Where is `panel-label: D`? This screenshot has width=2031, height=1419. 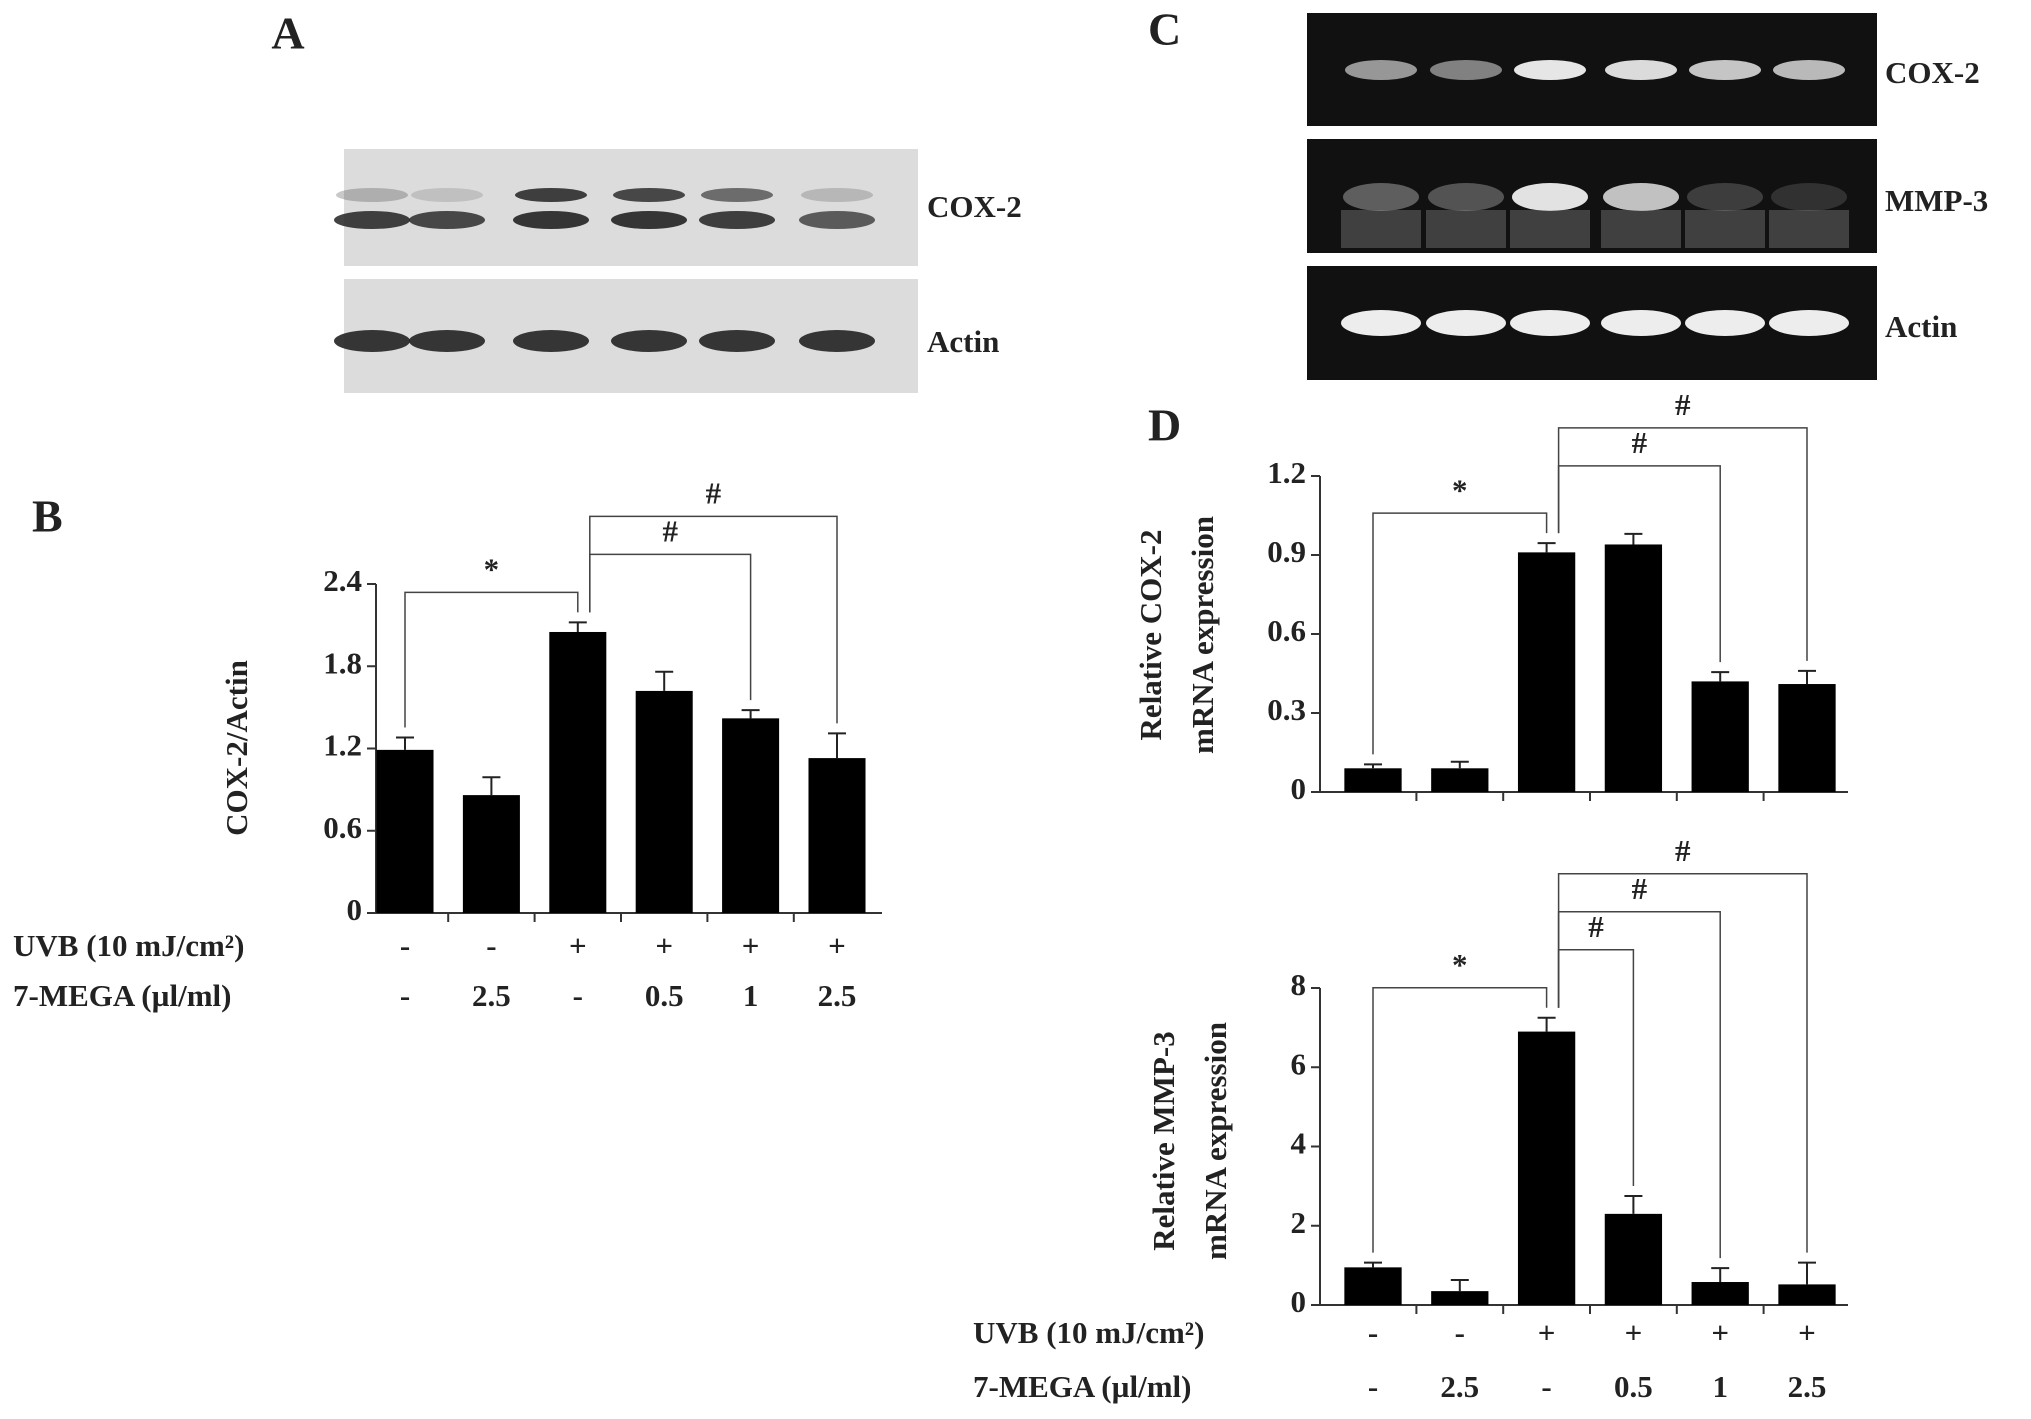
panel-label: D is located at coordinates (1164, 425).